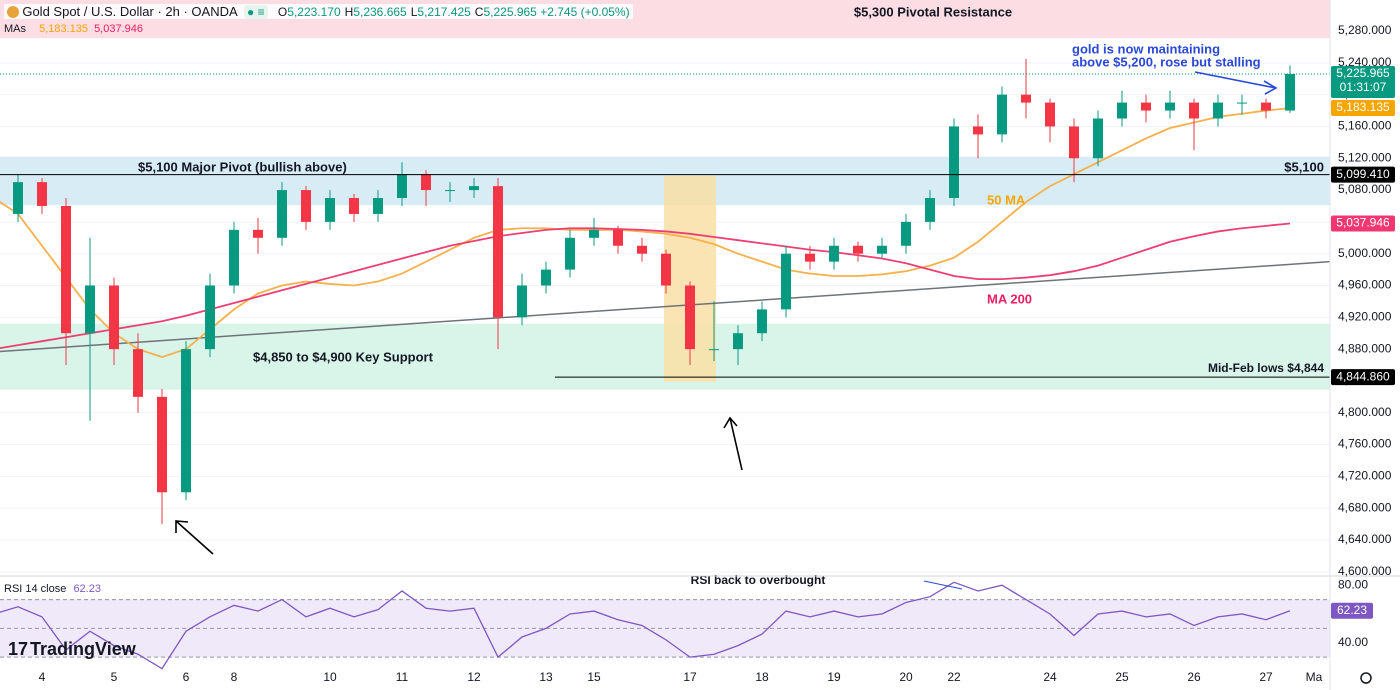  I want to click on price-tag-label: 4,844.860, so click(1363, 376).